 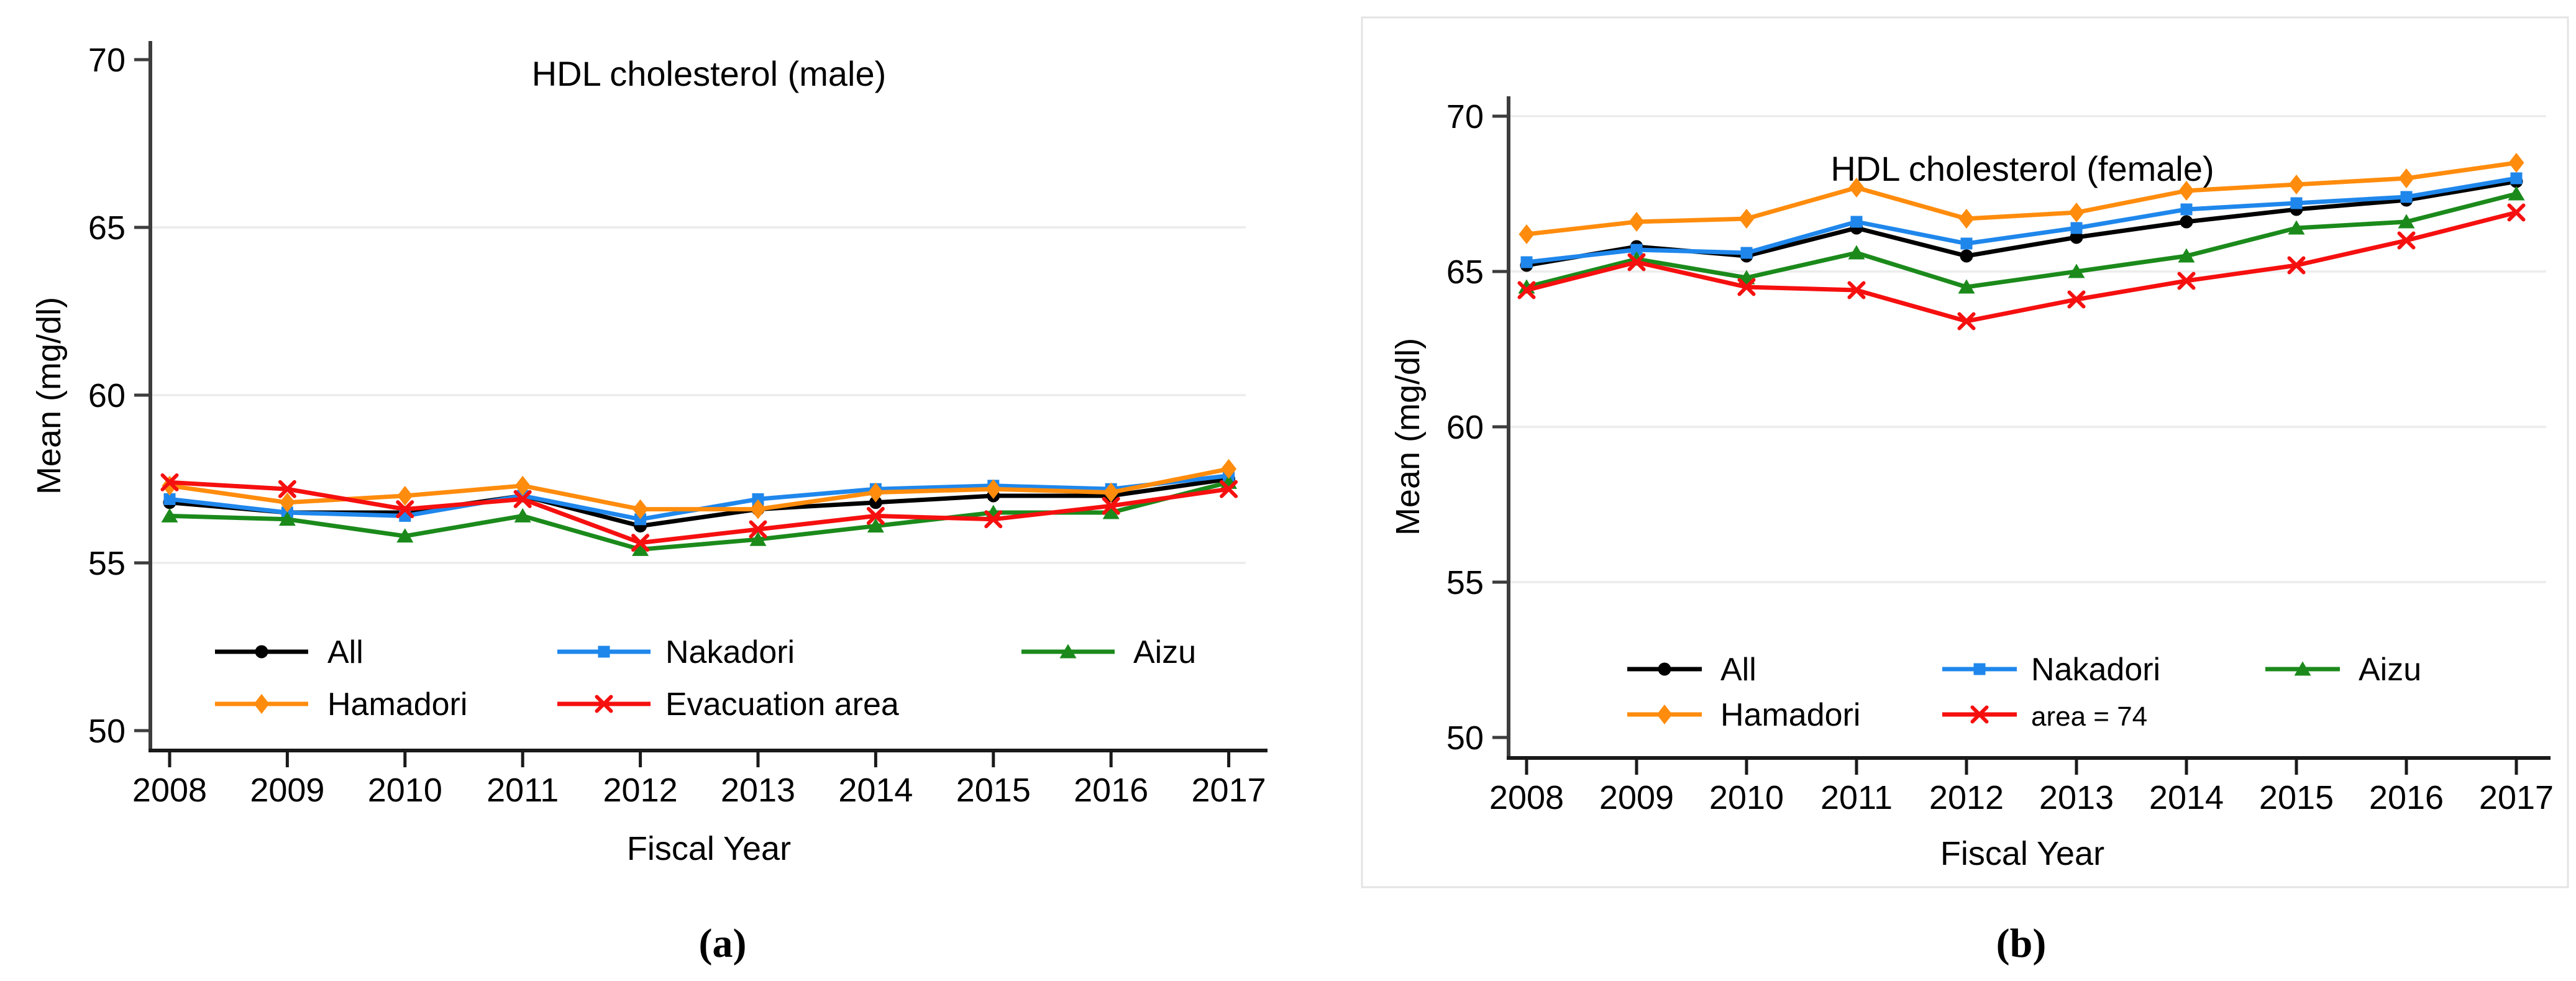 I want to click on legend-label-all: All, so click(x=345, y=652).